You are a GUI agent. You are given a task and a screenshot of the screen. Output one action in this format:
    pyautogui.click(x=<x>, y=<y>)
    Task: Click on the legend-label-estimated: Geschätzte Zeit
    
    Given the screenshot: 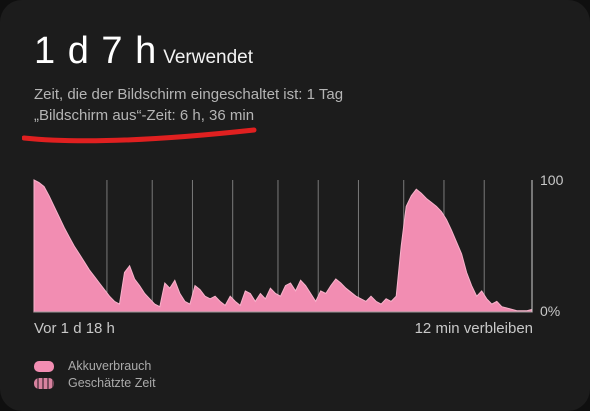 What is the action you would take?
    pyautogui.click(x=112, y=383)
    